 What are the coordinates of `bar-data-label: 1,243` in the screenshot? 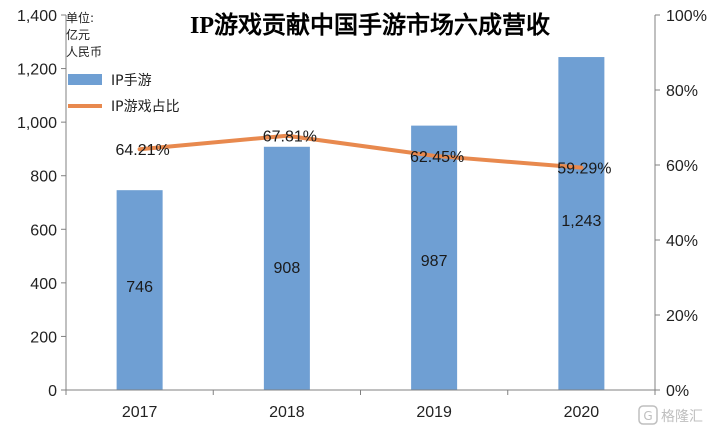 It's located at (581, 221).